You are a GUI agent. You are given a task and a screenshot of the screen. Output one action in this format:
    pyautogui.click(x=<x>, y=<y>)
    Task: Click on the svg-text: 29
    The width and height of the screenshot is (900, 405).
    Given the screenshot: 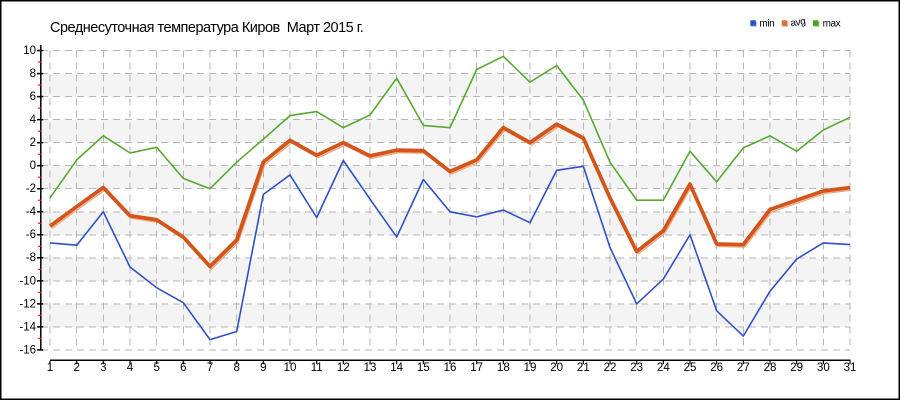 What is the action you would take?
    pyautogui.click(x=796, y=368)
    